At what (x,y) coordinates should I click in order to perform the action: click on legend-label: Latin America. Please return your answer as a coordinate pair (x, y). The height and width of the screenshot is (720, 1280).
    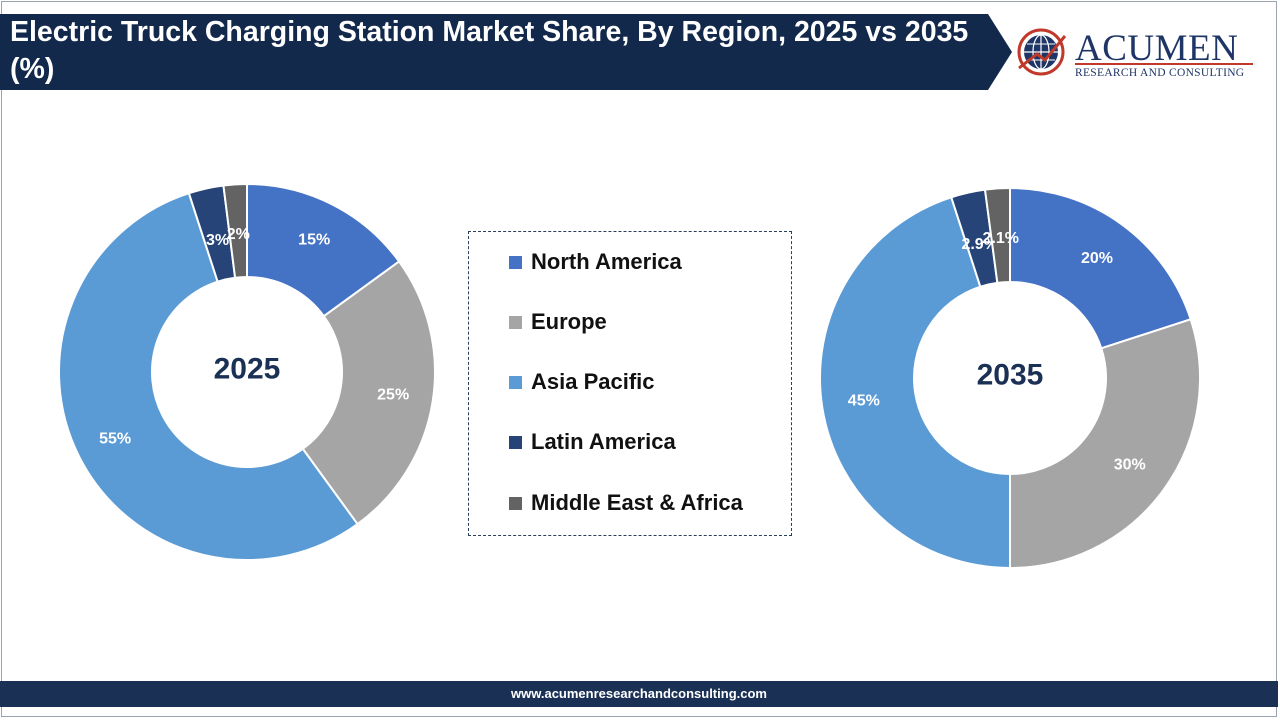
    Looking at the image, I should click on (603, 441).